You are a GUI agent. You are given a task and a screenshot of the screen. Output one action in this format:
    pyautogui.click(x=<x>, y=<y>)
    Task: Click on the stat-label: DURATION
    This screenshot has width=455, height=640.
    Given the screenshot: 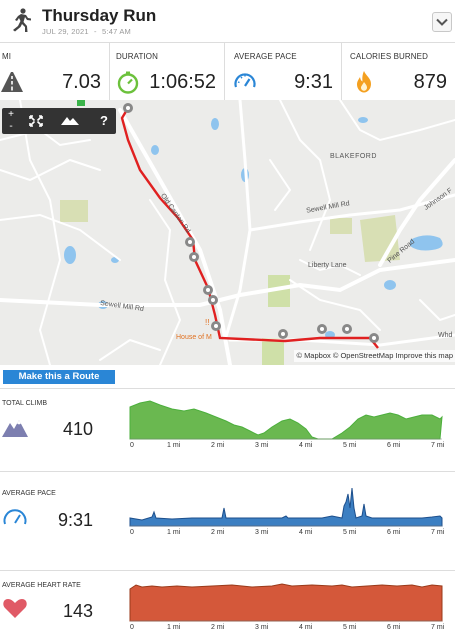 What is the action you would take?
    pyautogui.click(x=137, y=56)
    